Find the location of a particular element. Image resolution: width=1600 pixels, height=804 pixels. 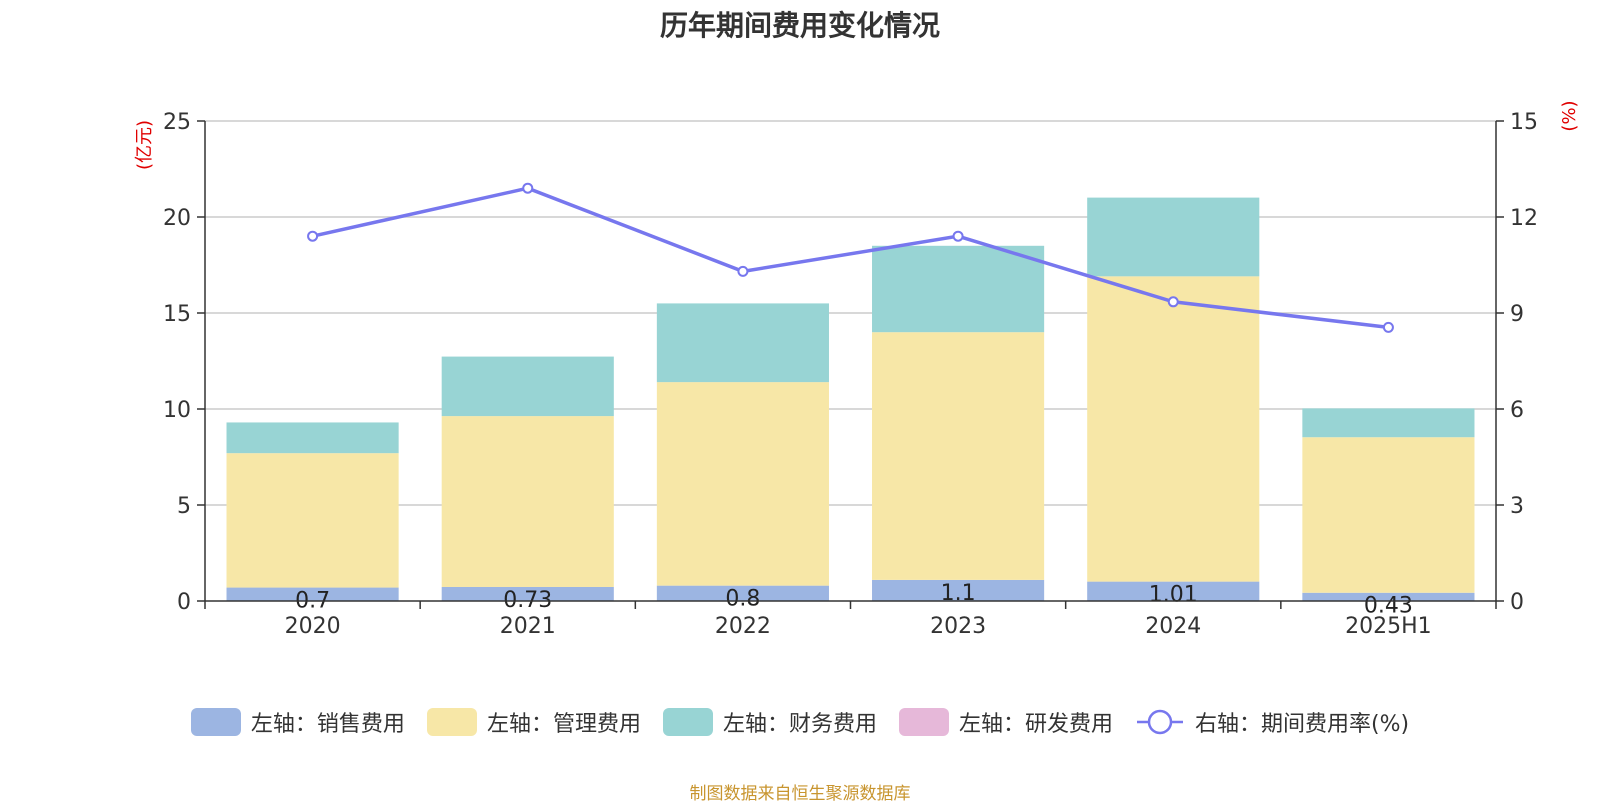

right-axis-tick-label: 15 is located at coordinates (1524, 122).